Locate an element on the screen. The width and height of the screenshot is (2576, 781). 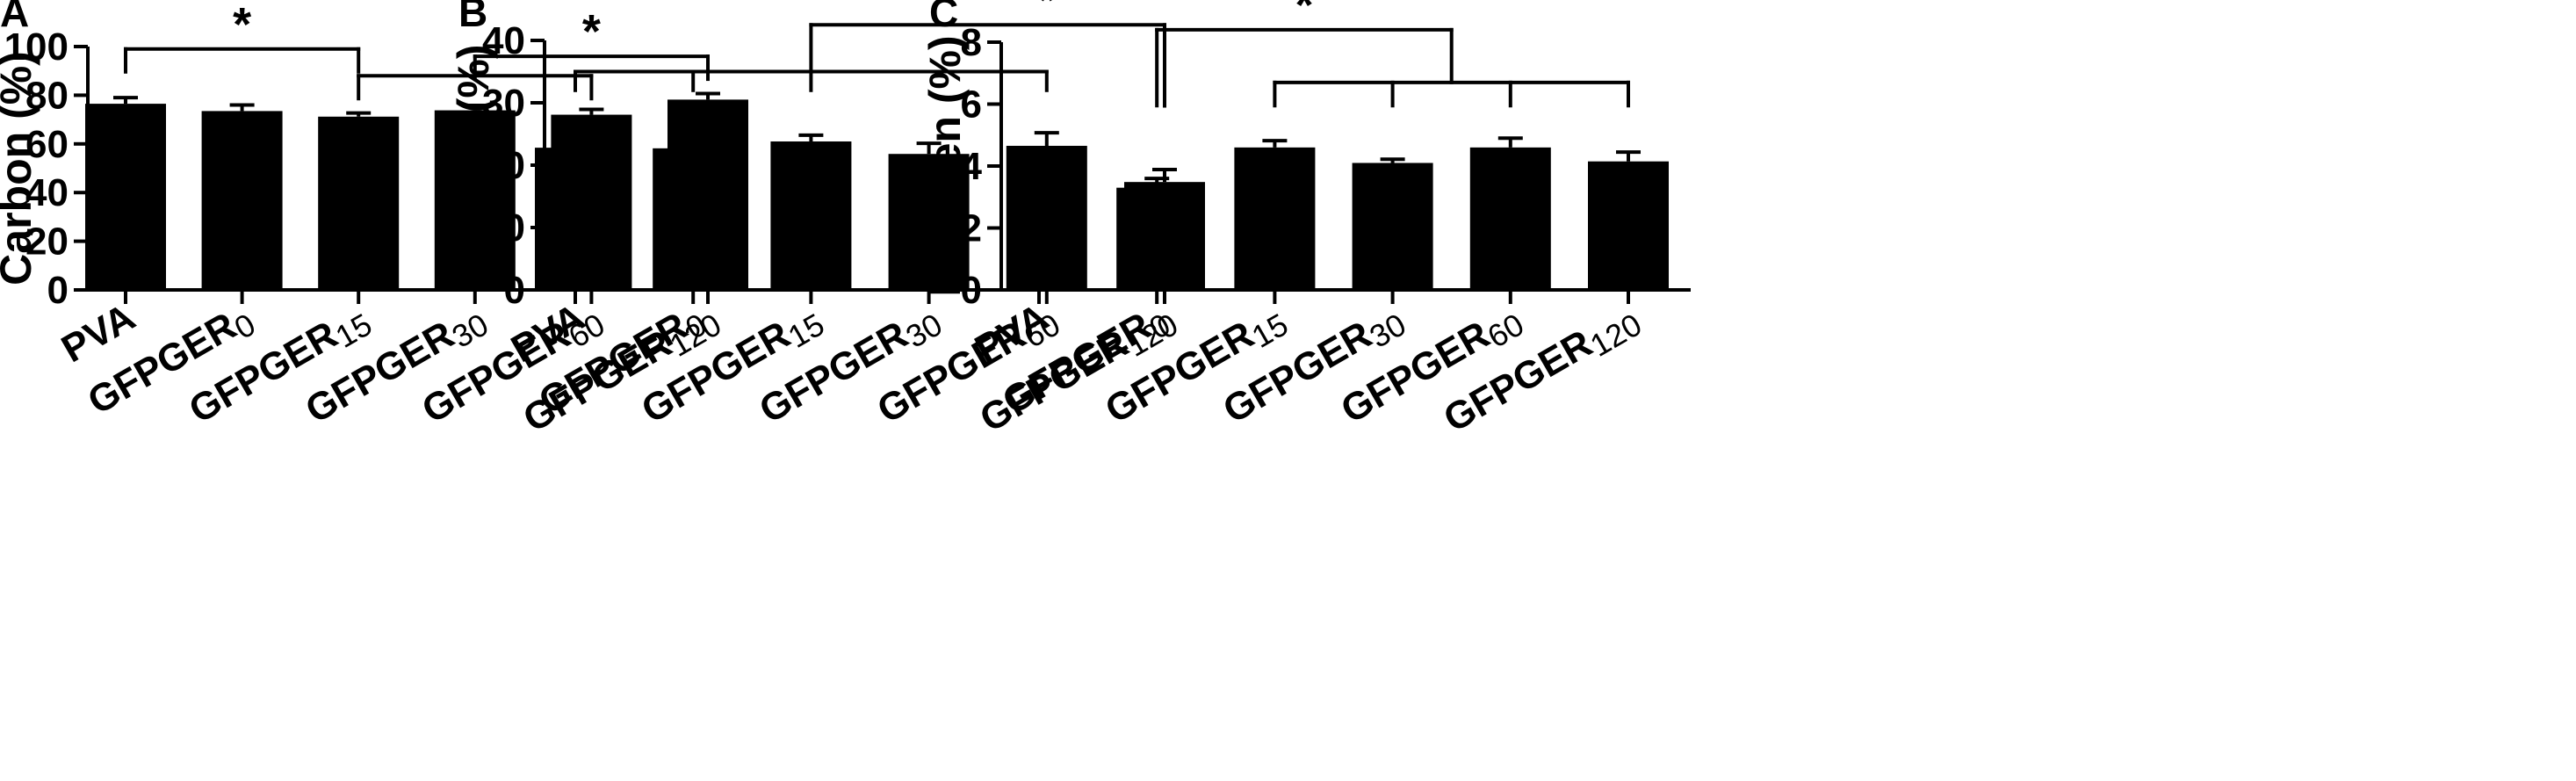
y-tick-label: 4 is located at coordinates (972, 166).